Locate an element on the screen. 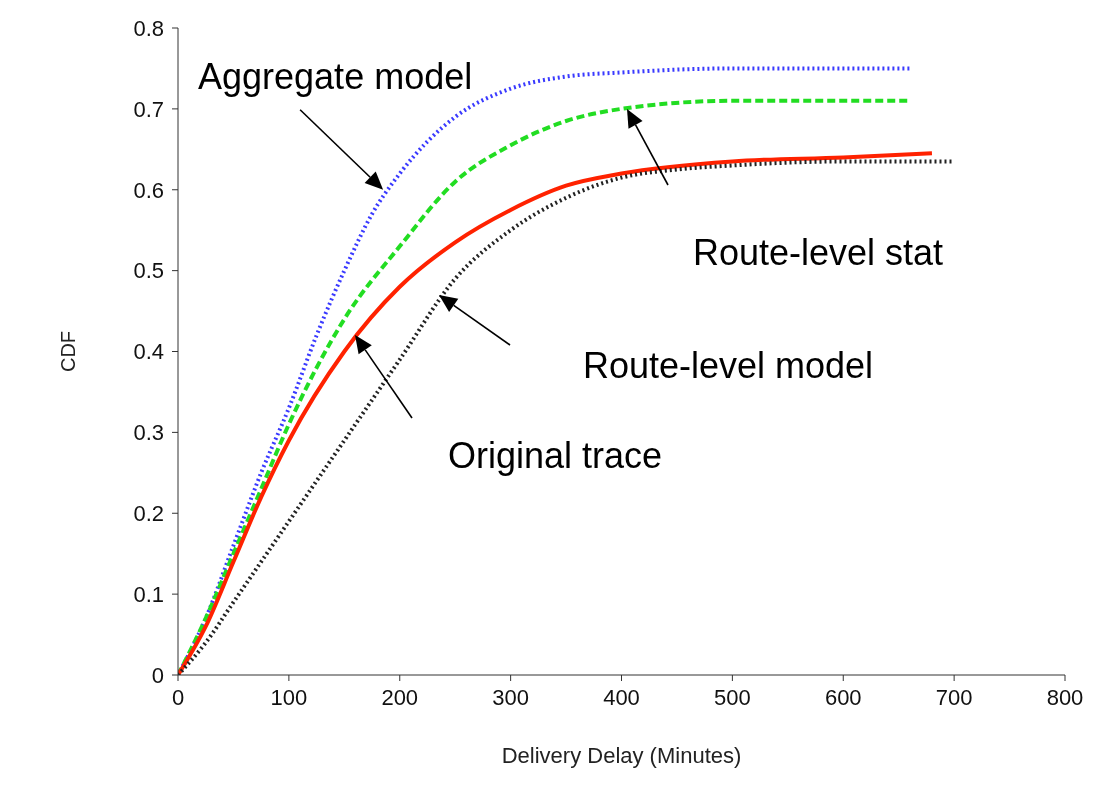 This screenshot has width=1107, height=786. x-tick-label: 600 is located at coordinates (843, 697).